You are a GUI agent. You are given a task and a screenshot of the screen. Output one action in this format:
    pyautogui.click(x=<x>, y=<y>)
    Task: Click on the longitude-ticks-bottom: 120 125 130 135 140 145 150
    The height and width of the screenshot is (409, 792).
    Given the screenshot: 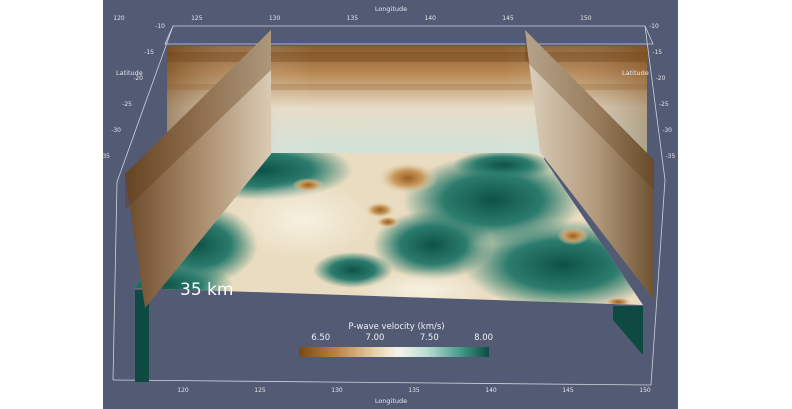 What is the action you would take?
    pyautogui.click(x=414, y=390)
    